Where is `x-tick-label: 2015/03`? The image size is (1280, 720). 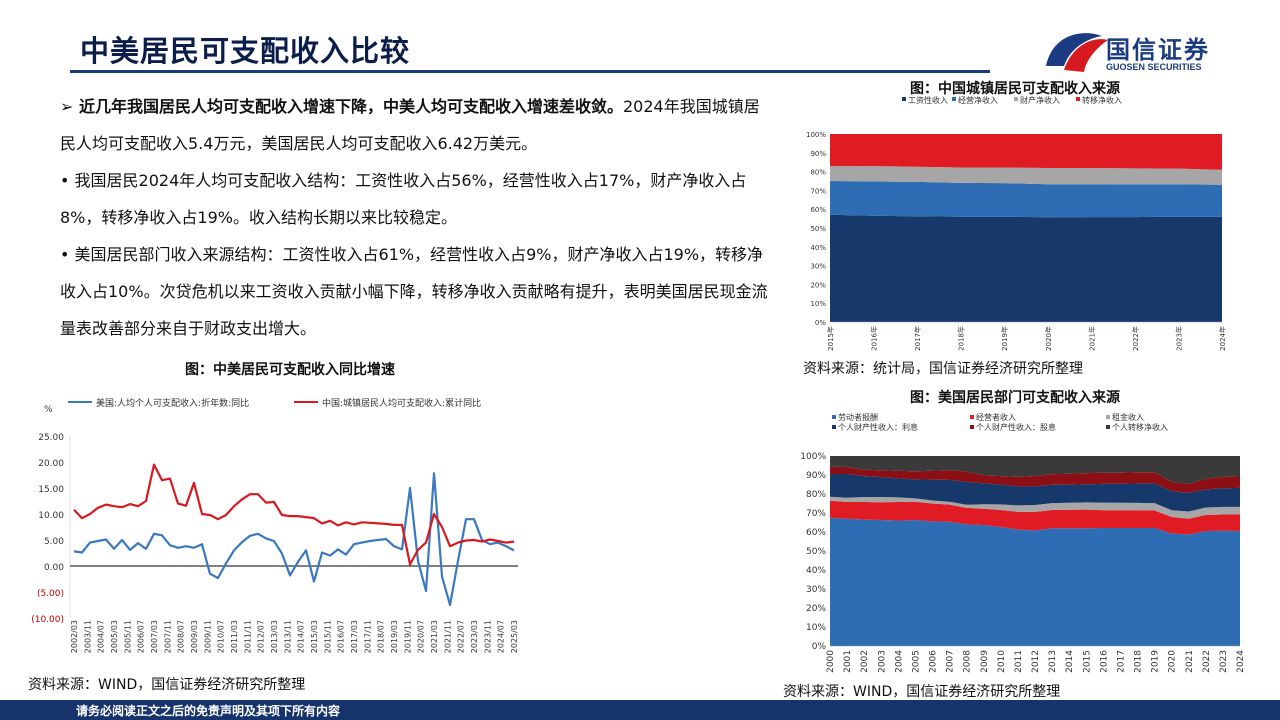
x-tick-label: 2015/03 is located at coordinates (314, 636).